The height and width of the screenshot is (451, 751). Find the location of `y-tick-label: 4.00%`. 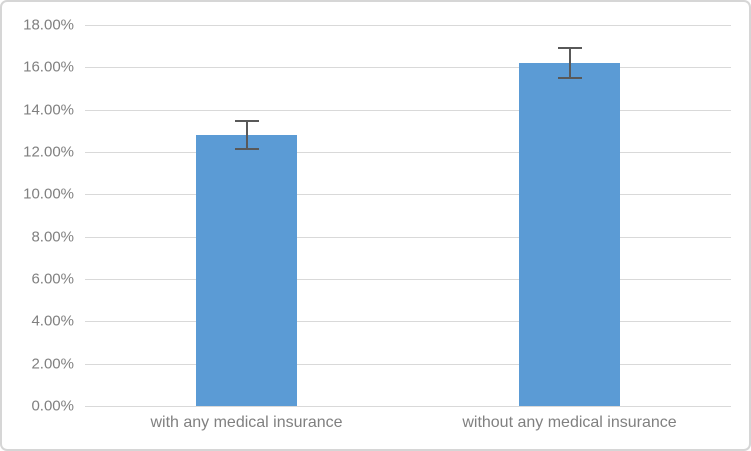

y-tick-label: 4.00% is located at coordinates (52, 321).